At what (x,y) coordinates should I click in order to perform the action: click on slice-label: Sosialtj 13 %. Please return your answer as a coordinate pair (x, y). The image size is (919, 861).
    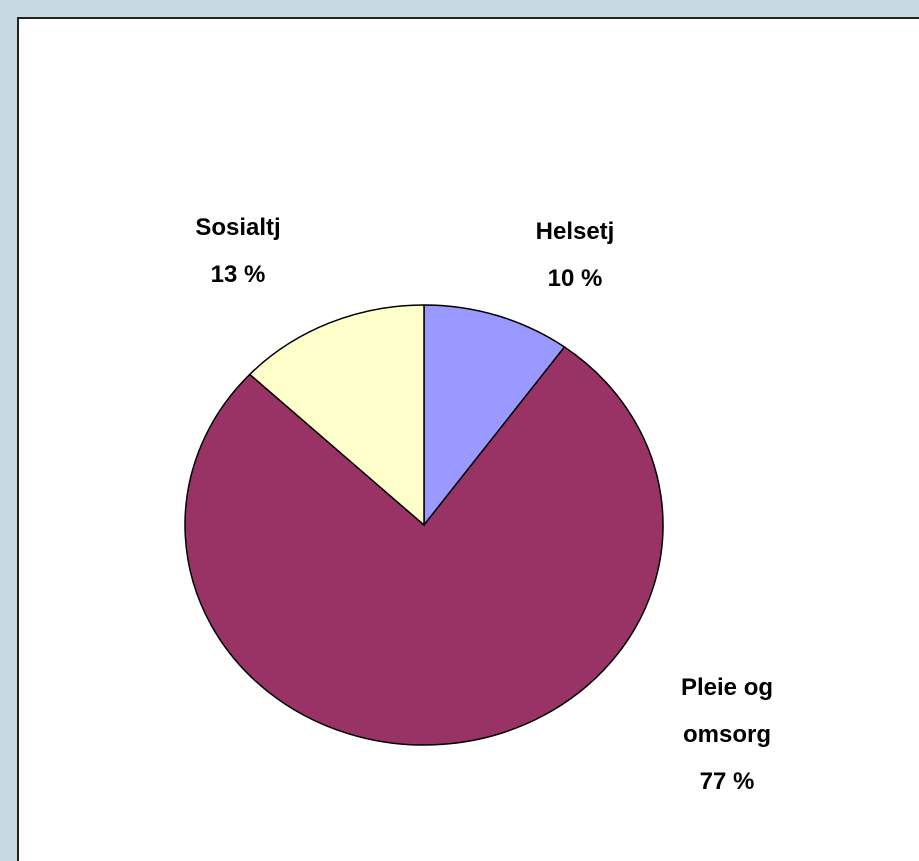
    Looking at the image, I should click on (238, 251).